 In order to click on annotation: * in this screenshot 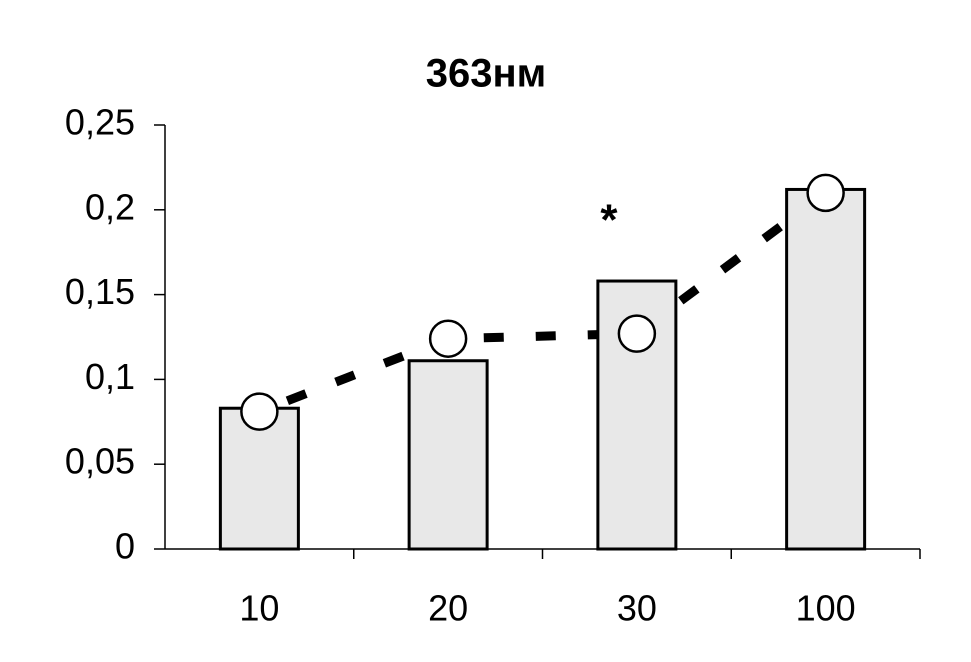, I will do `click(609, 220)`.